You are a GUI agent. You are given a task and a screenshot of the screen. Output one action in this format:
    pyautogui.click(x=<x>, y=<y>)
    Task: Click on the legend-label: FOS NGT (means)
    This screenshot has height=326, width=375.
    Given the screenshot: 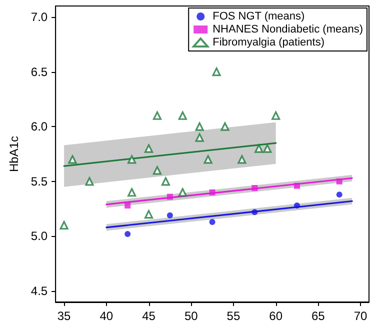 What is the action you would take?
    pyautogui.click(x=258, y=16)
    